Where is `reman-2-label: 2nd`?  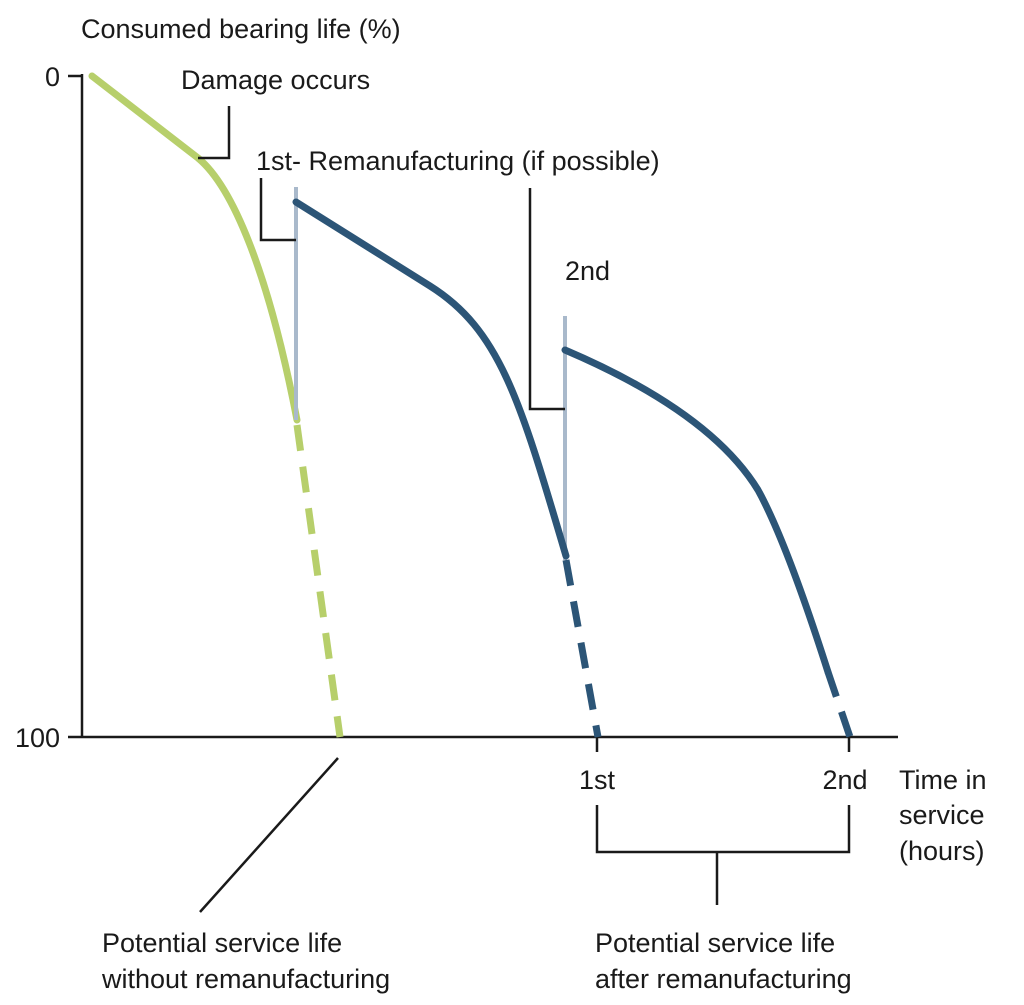
reman-2-label: 2nd is located at coordinates (587, 271).